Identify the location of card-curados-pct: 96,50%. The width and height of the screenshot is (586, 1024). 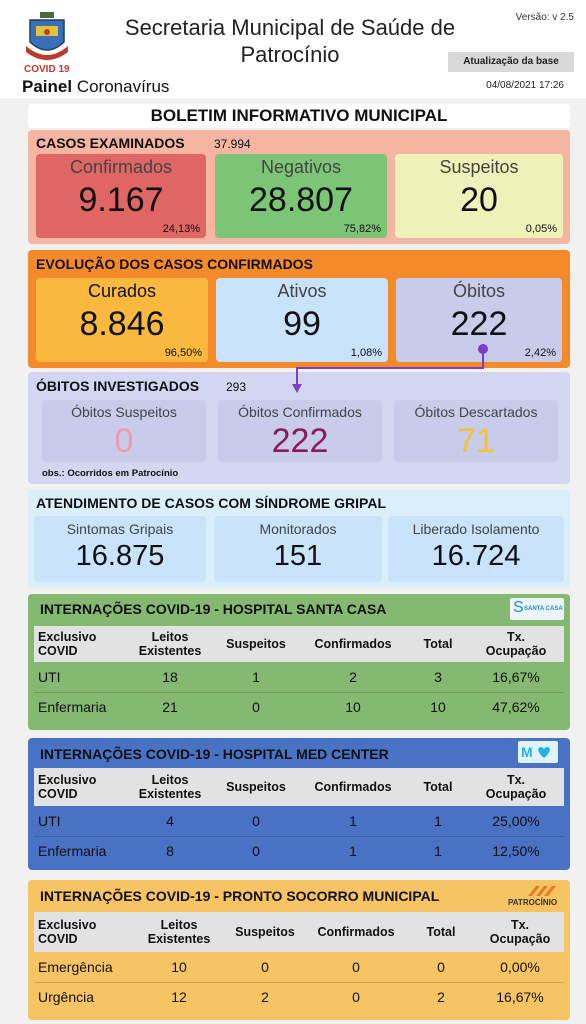
(183, 353).